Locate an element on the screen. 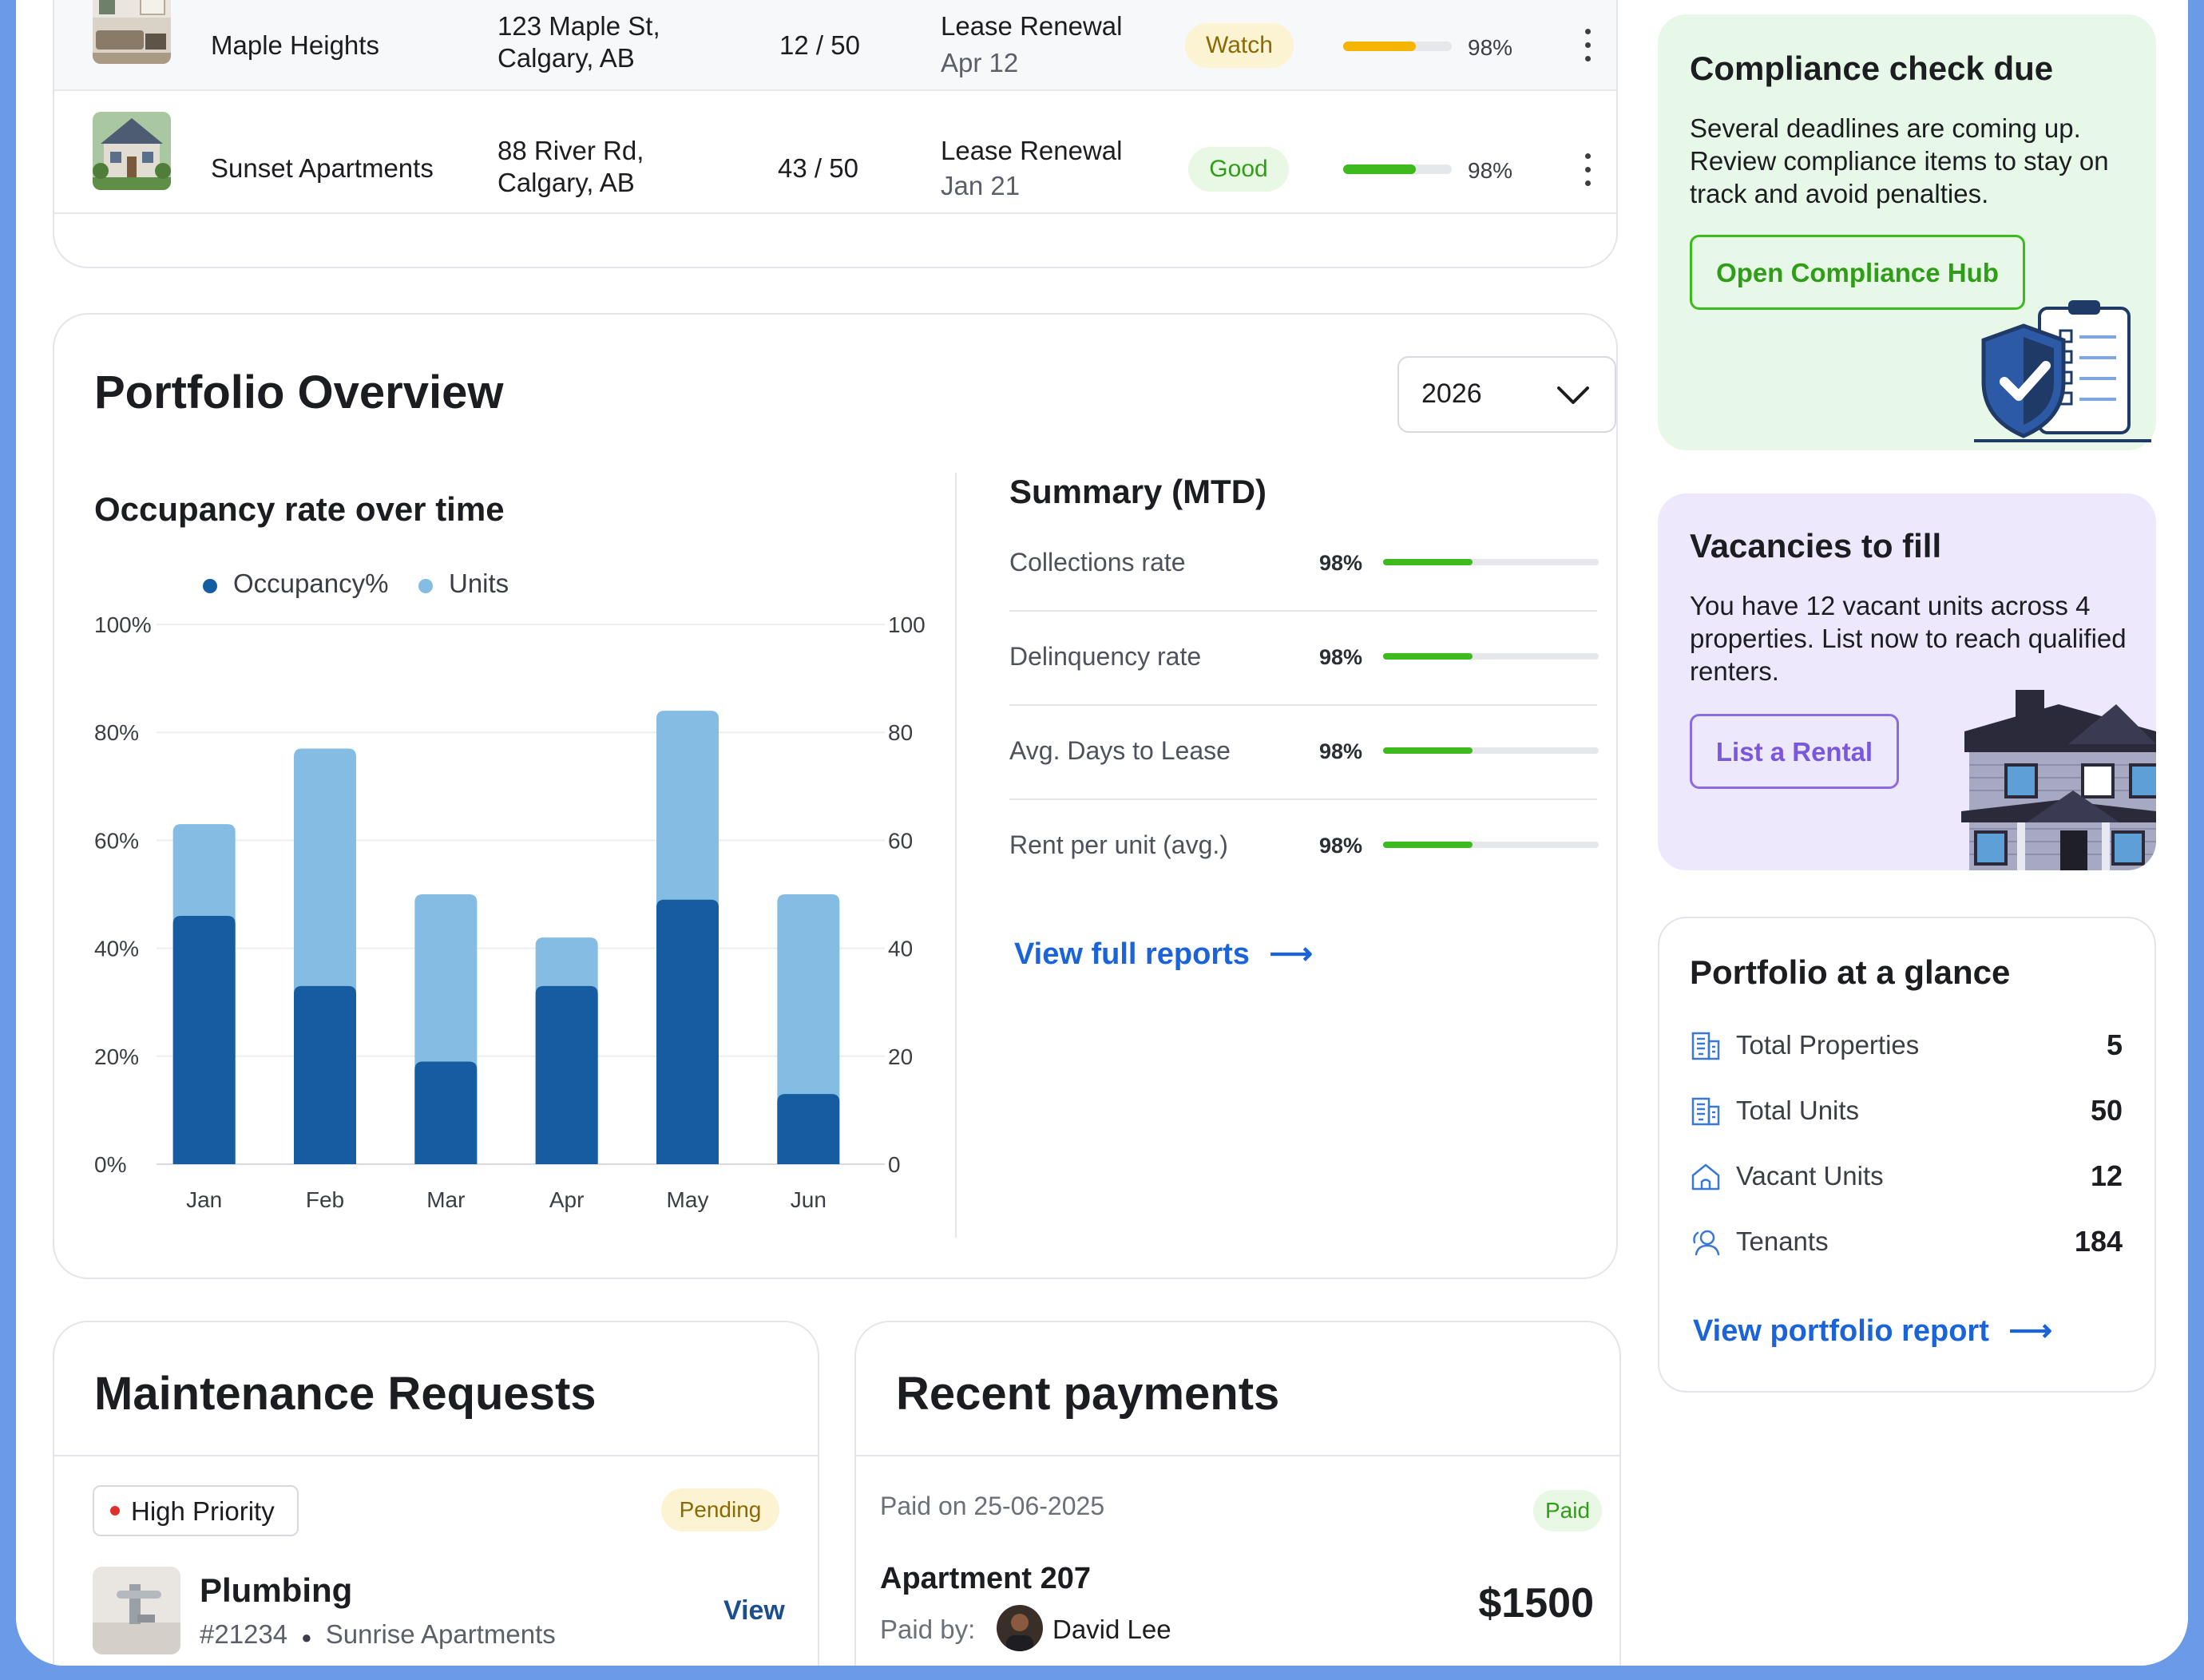 The height and width of the screenshot is (1680, 2204). payment-amount: $1500 is located at coordinates (1536, 1603).